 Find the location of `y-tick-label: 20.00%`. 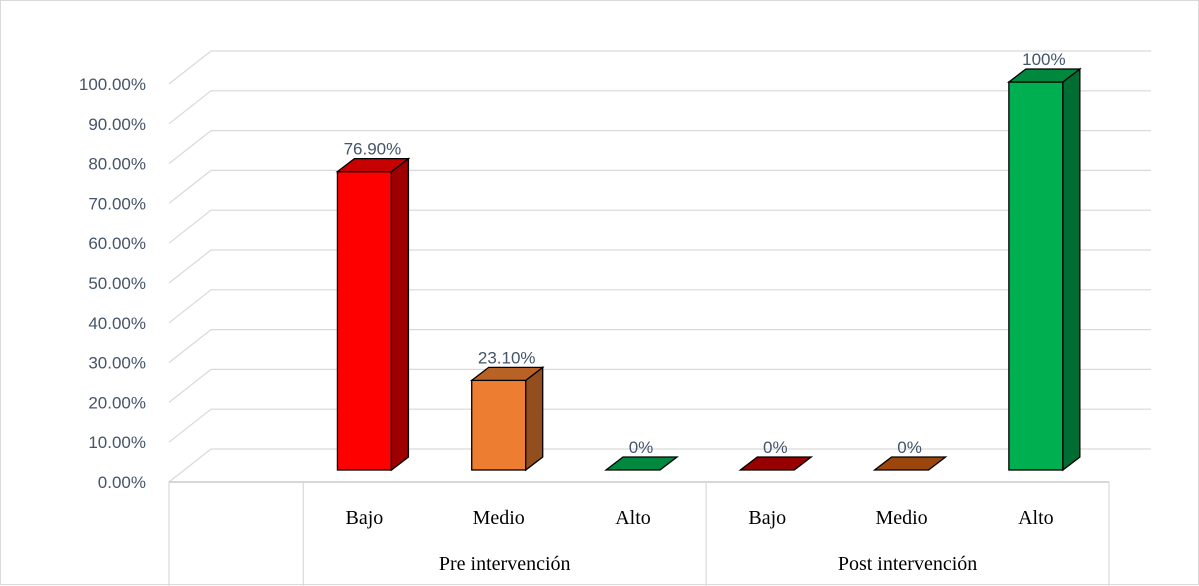

y-tick-label: 20.00% is located at coordinates (117, 402).